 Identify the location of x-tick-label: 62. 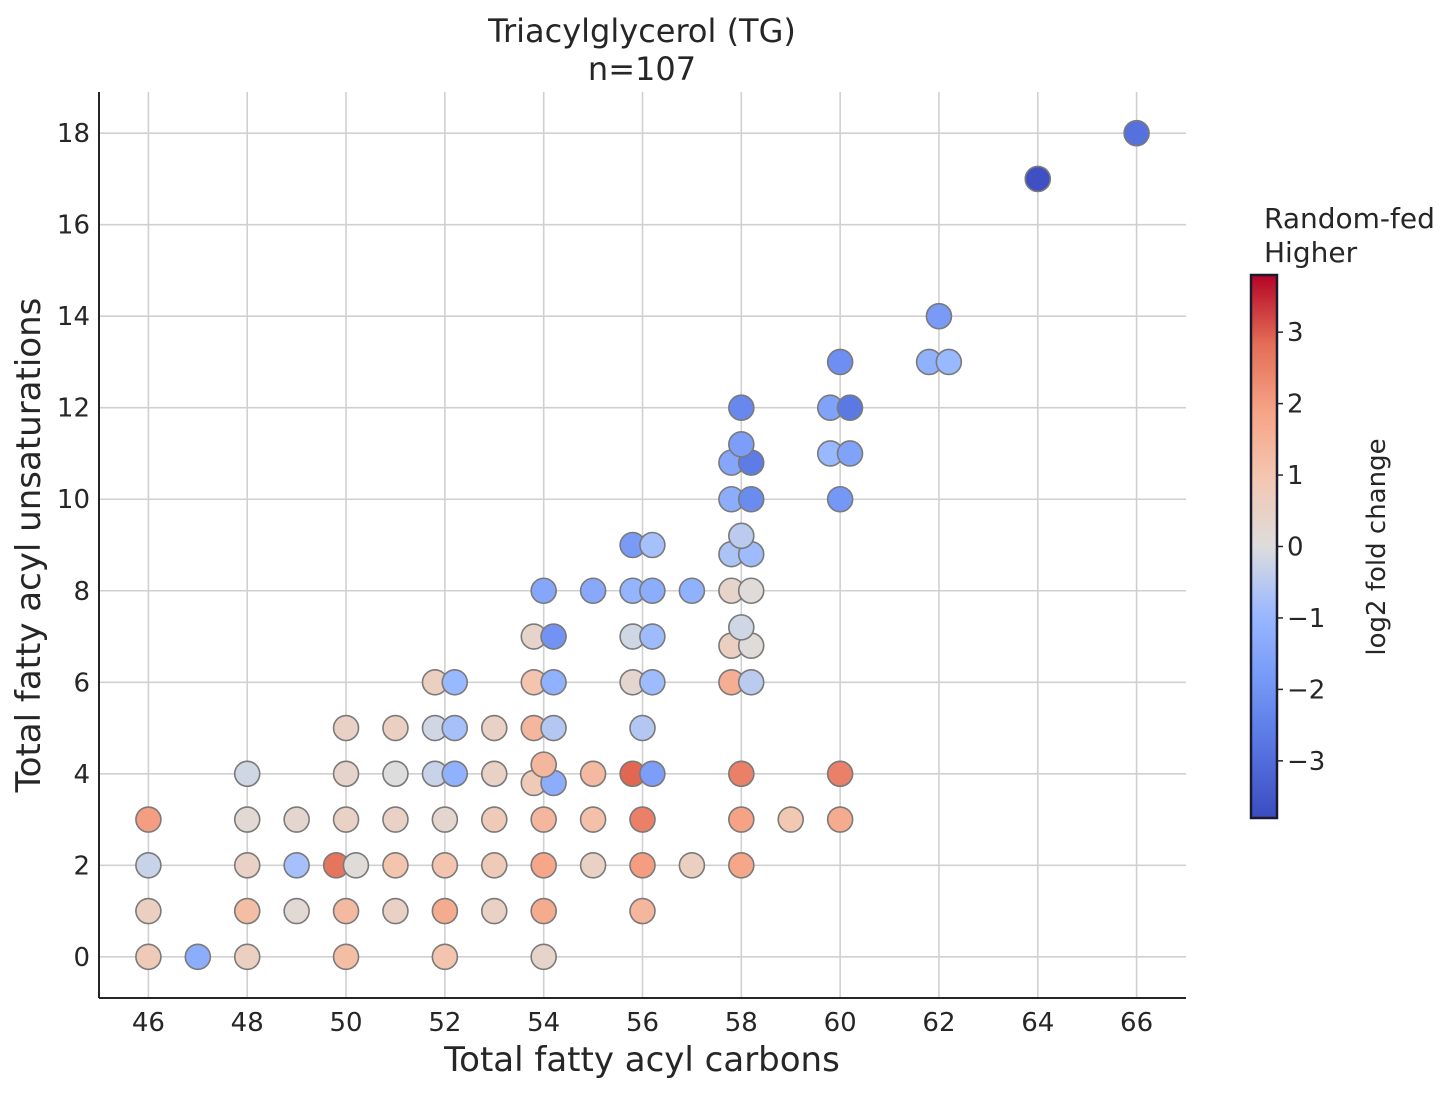
(938, 1023).